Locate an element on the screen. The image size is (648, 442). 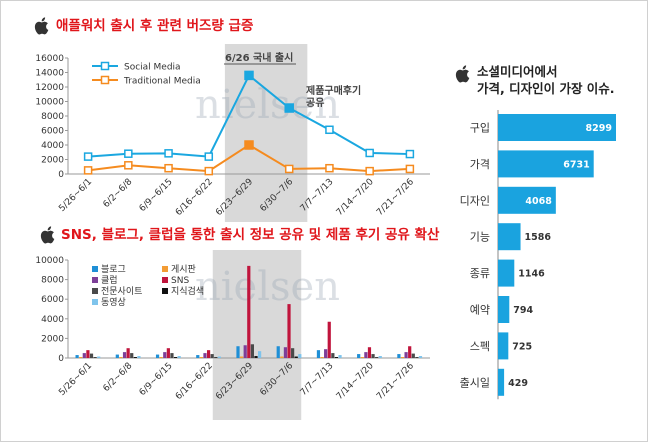
hbar-value-label: 8299 is located at coordinates (599, 128).